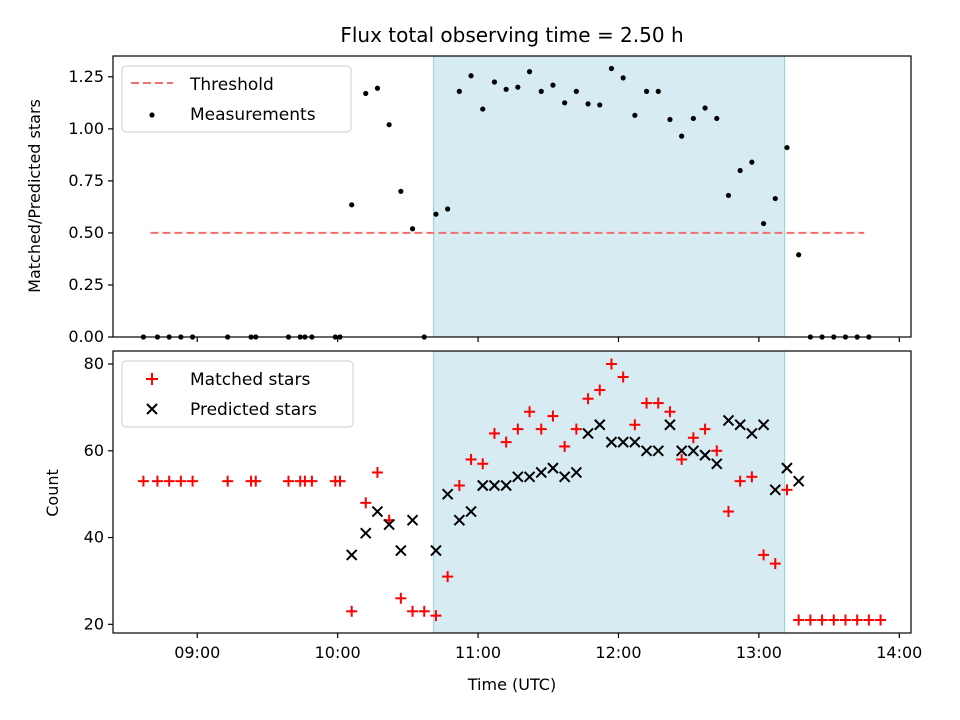 The height and width of the screenshot is (720, 960). I want to click on bottom-ylabel: Count, so click(52, 493).